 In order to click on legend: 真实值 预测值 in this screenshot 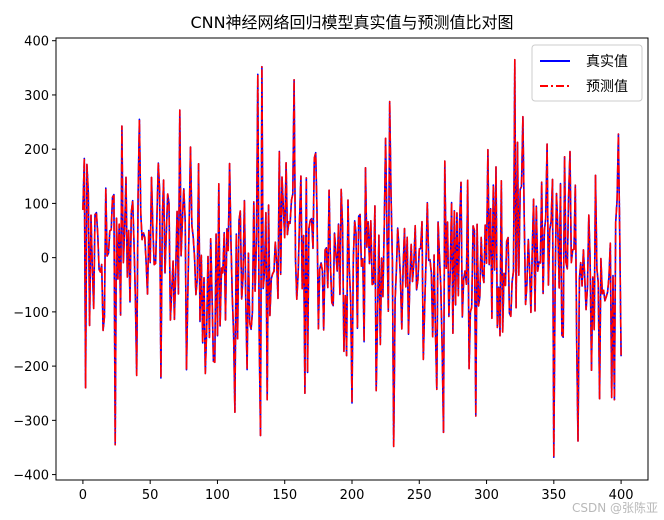, I will do `click(587, 73)`.